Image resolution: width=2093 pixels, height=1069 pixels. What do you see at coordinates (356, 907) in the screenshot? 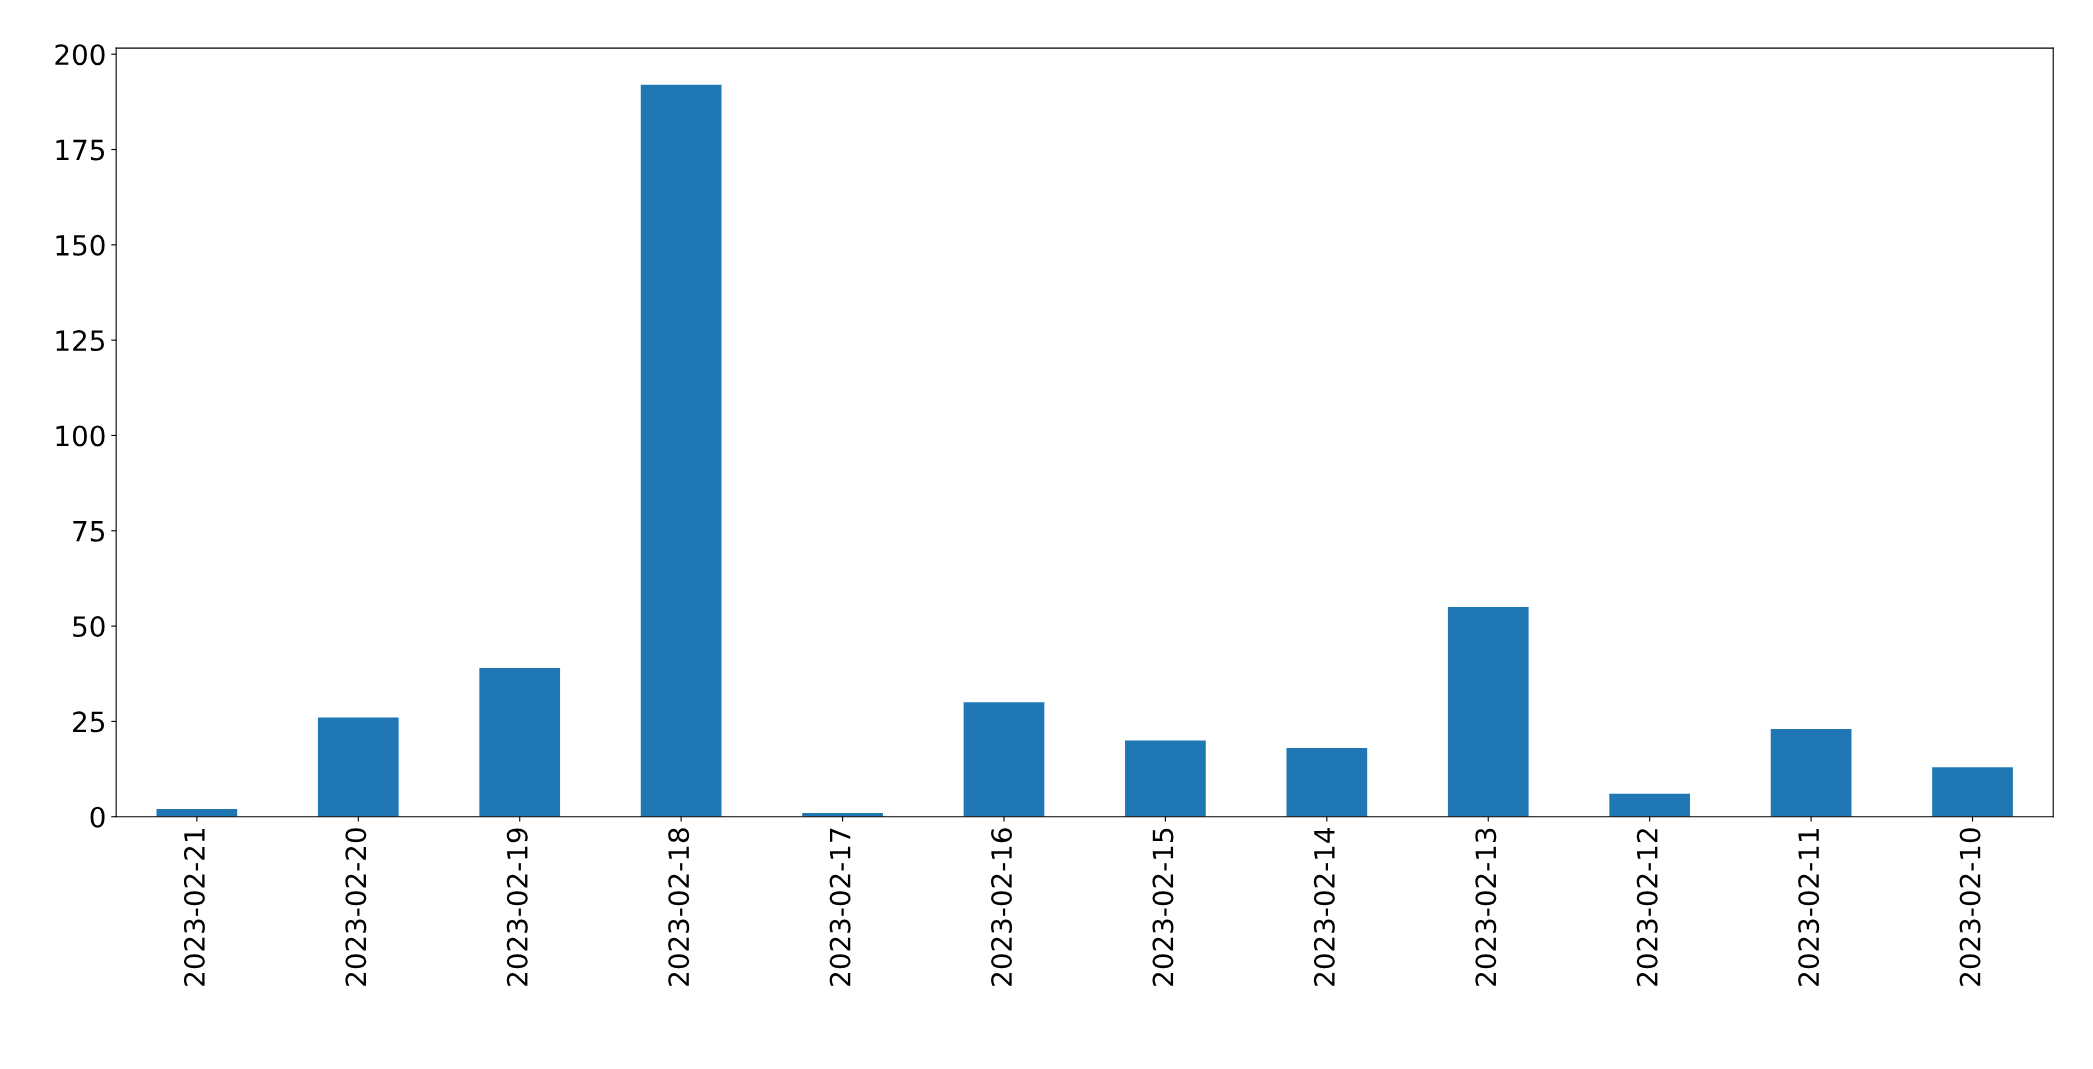
I see `x-tick-label: 2023-02-20` at bounding box center [356, 907].